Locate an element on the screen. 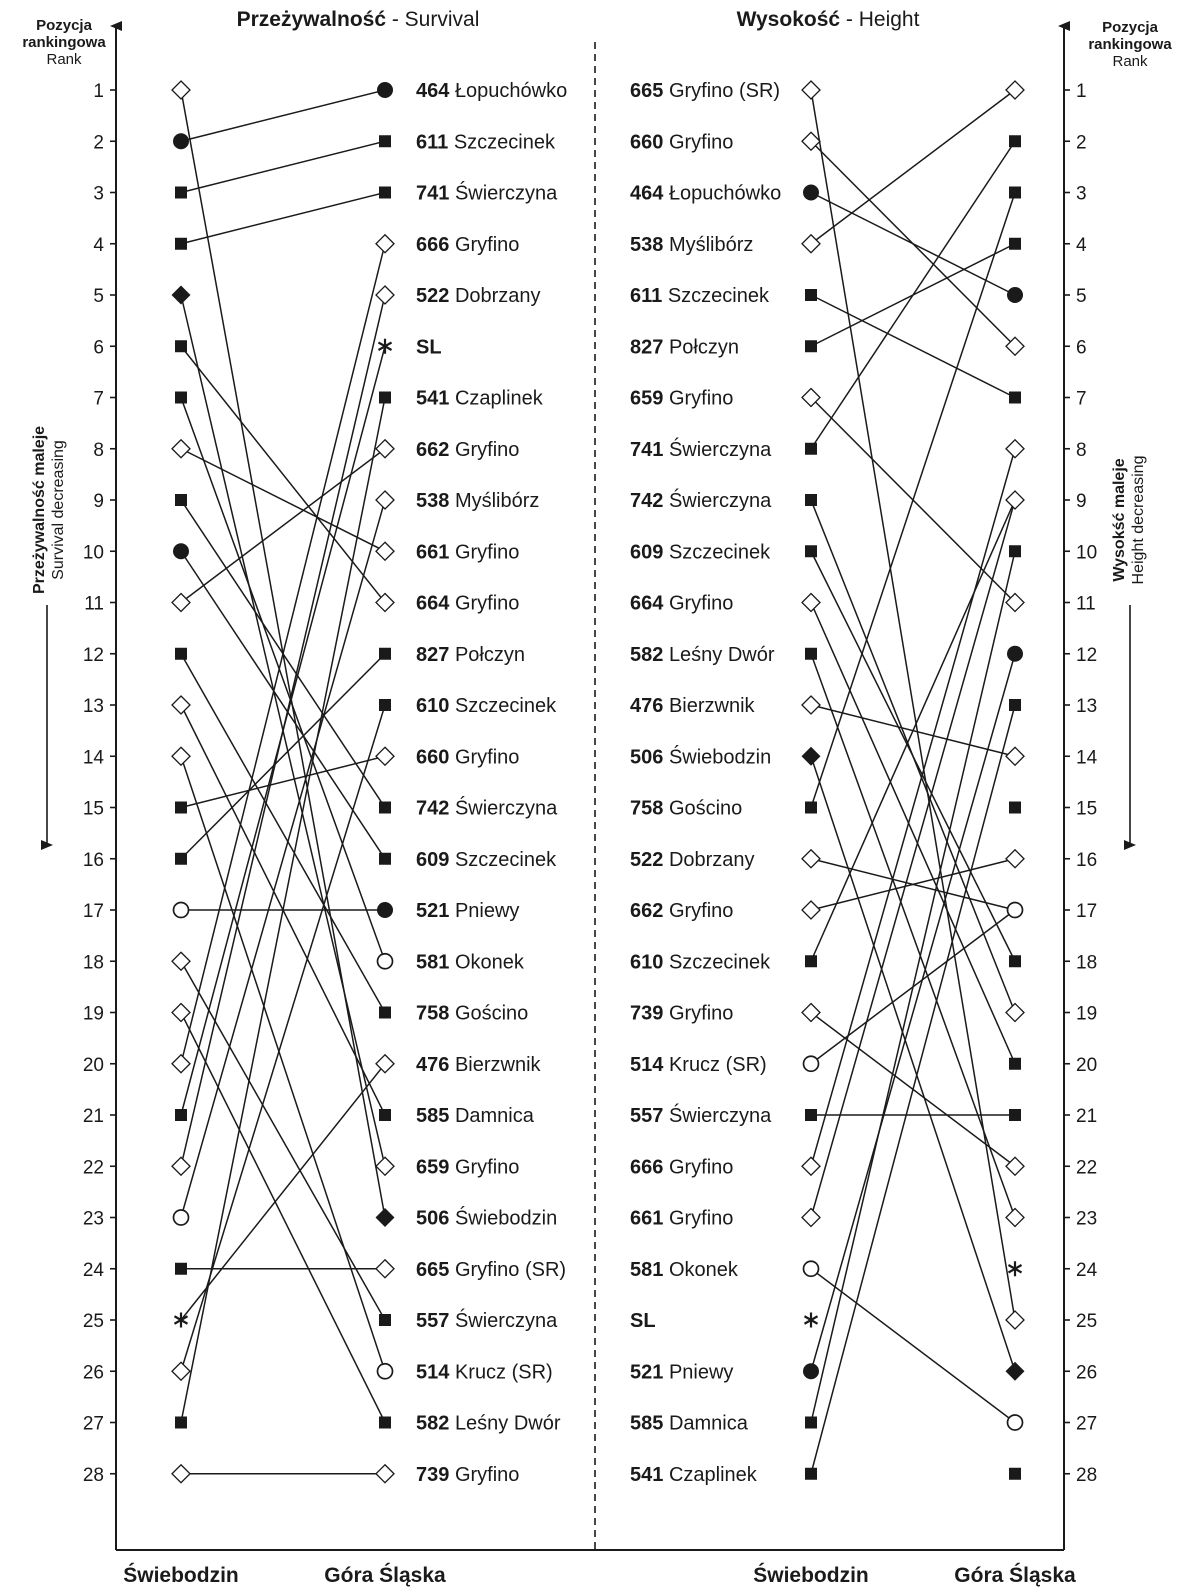 The image size is (1200, 1589). height-population-label: 514 Krucz (SR) is located at coordinates (698, 1065).